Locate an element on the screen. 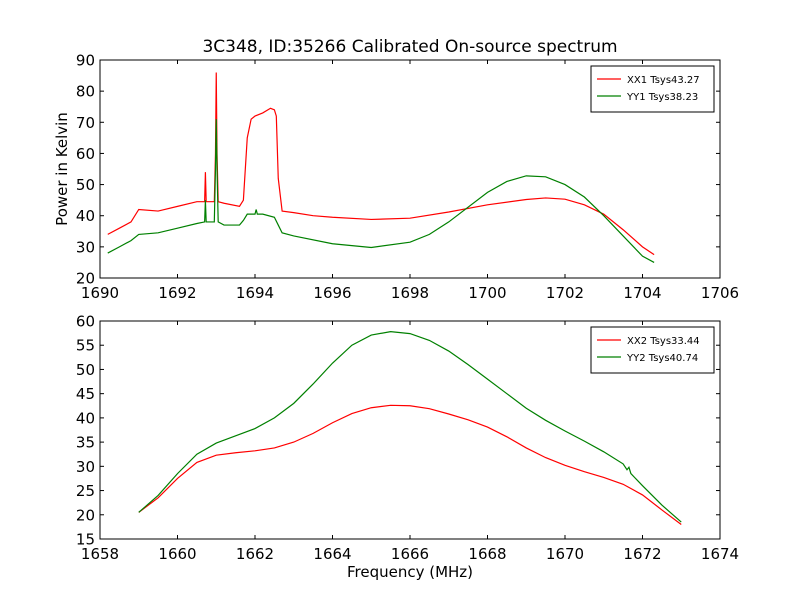  x-axis-label: Frequency (MHz) is located at coordinates (410, 572).